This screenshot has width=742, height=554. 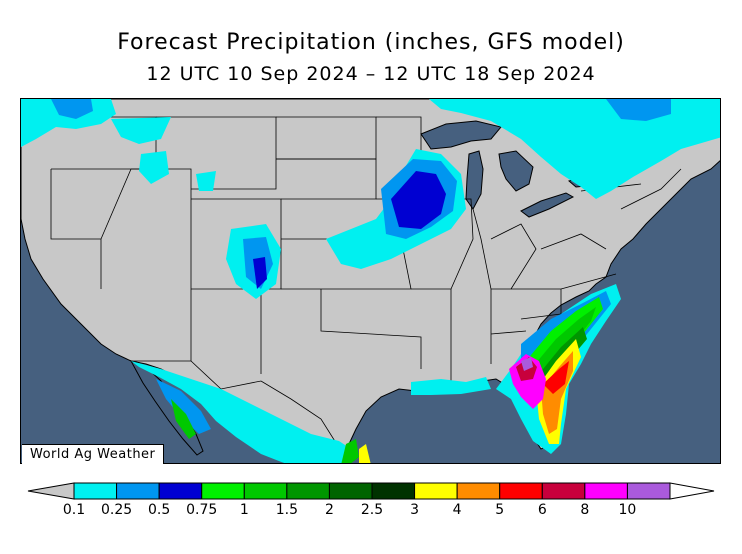 I want to click on lake-michigan, so click(x=474, y=180).